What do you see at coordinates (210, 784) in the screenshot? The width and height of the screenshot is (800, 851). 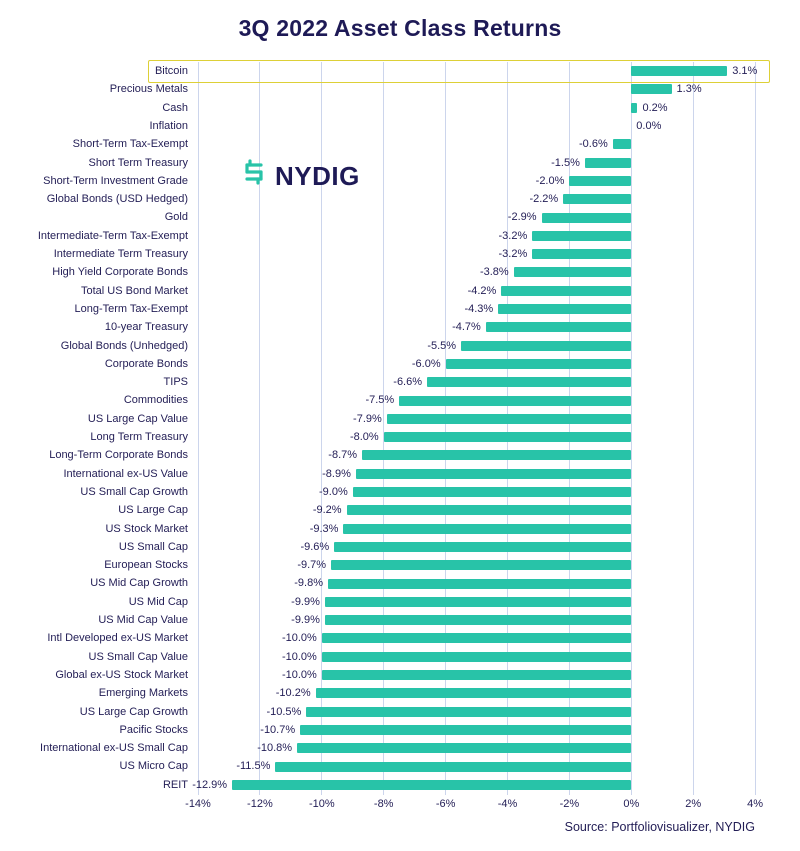 I see `value-label: -12.9%` at bounding box center [210, 784].